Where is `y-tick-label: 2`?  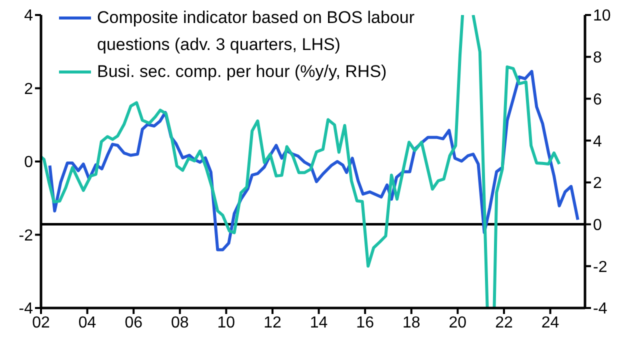 y-tick-label: 2 is located at coordinates (29, 89).